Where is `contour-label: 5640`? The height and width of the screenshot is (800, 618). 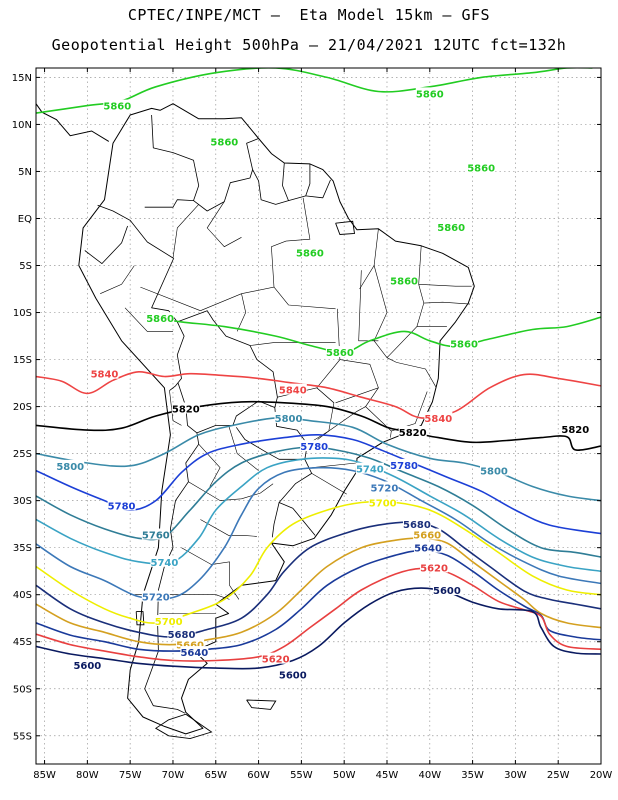 contour-label: 5640 is located at coordinates (194, 653).